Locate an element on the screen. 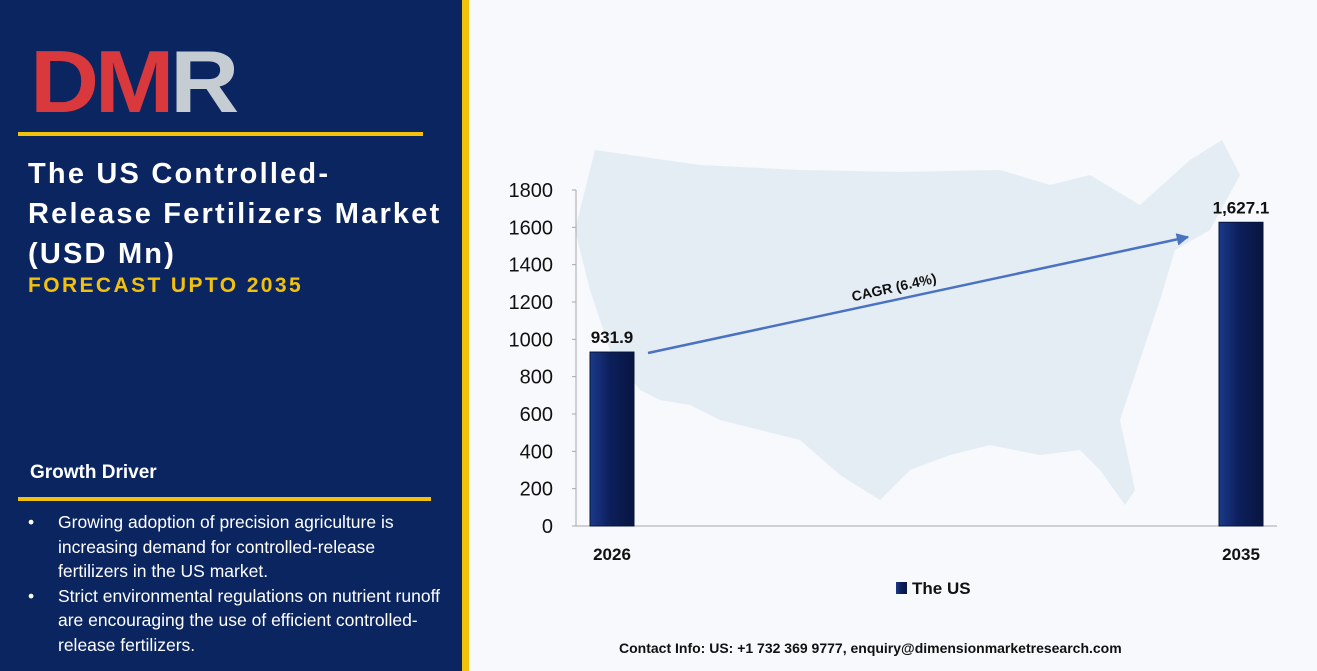 Image resolution: width=1317 pixels, height=671 pixels. growth-driver-heading: Growth Driver is located at coordinates (93, 472).